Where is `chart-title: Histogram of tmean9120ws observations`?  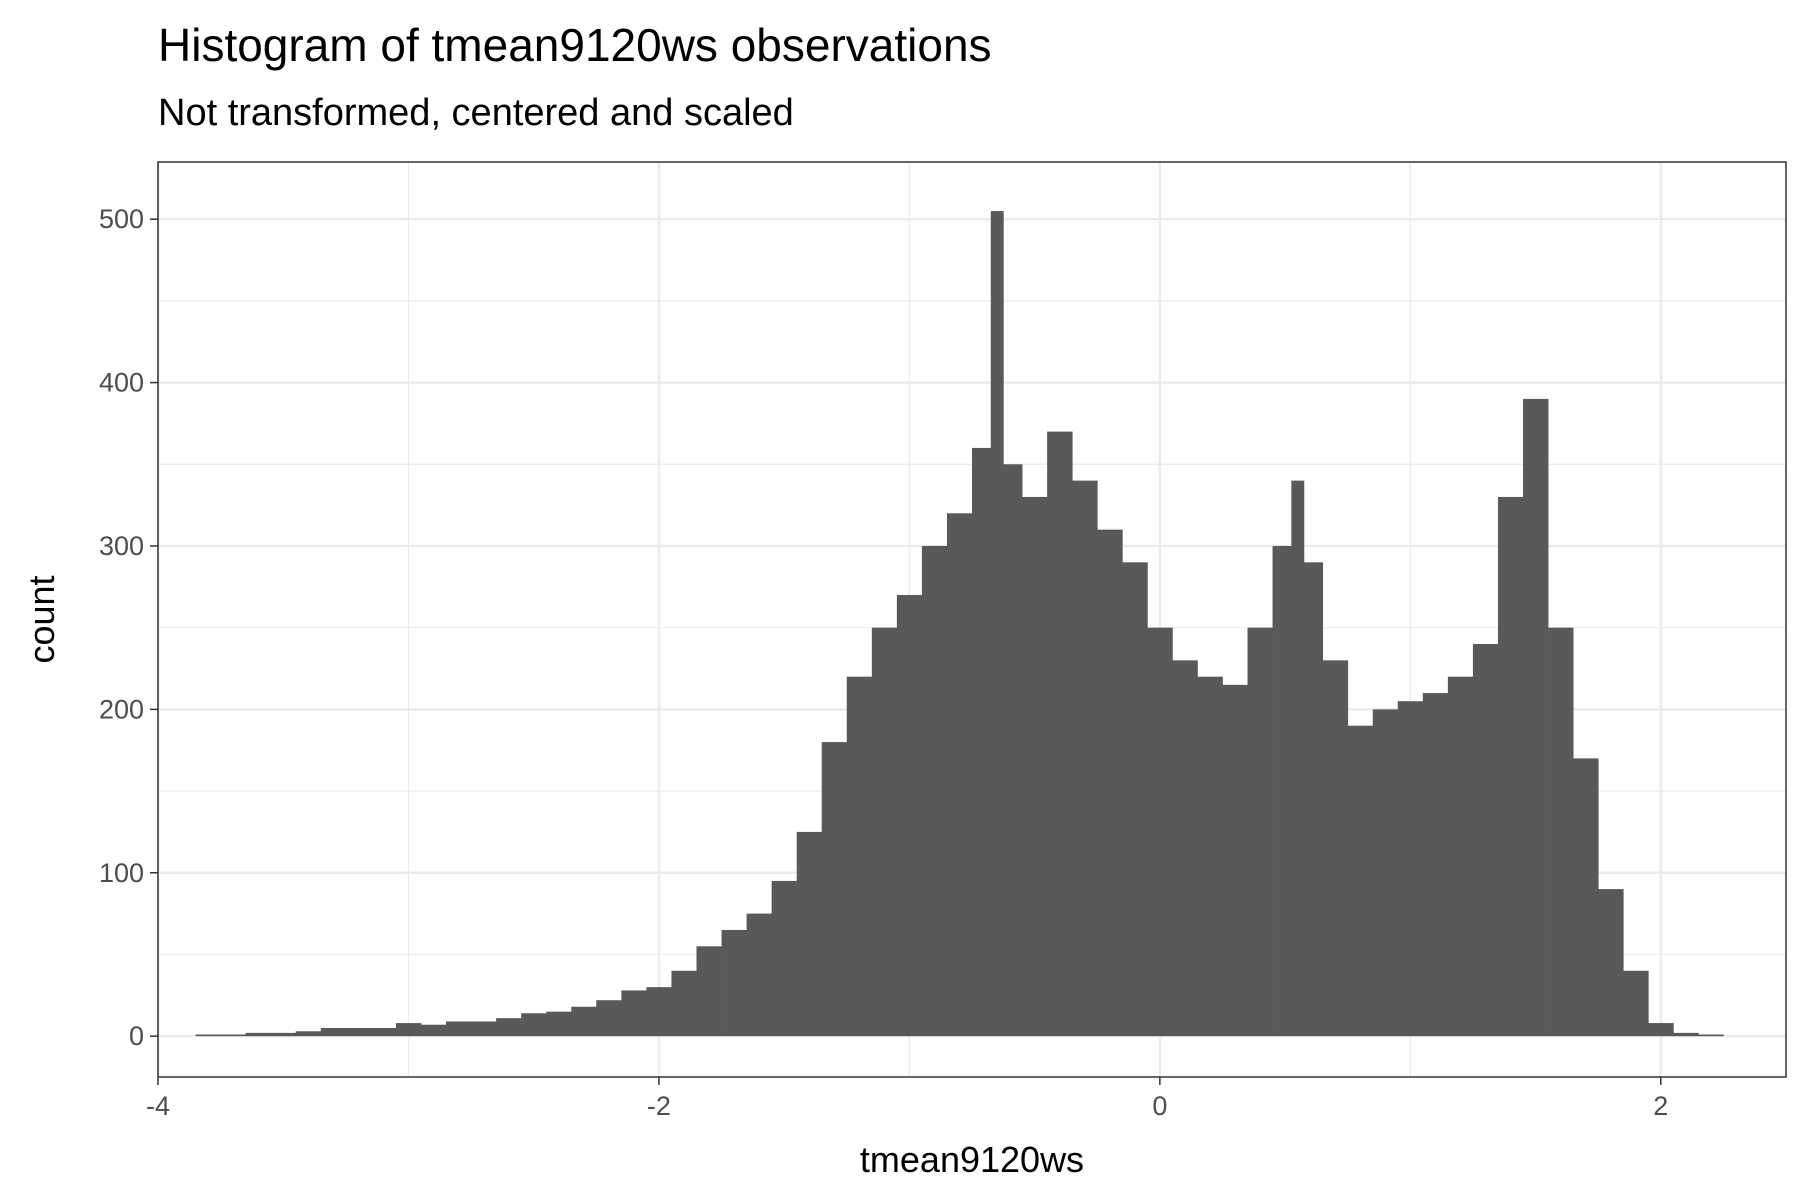
chart-title: Histogram of tmean9120ws observations is located at coordinates (575, 45).